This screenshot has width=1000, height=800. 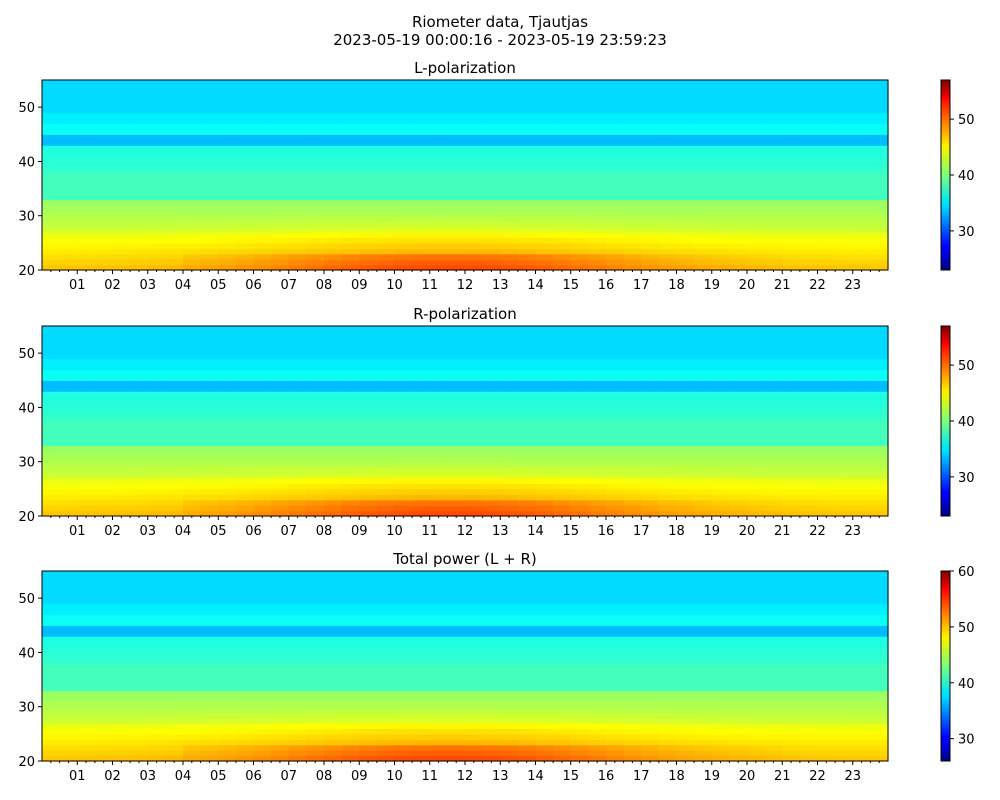 What do you see at coordinates (747, 285) in the screenshot?
I see `x-tick-label: 20` at bounding box center [747, 285].